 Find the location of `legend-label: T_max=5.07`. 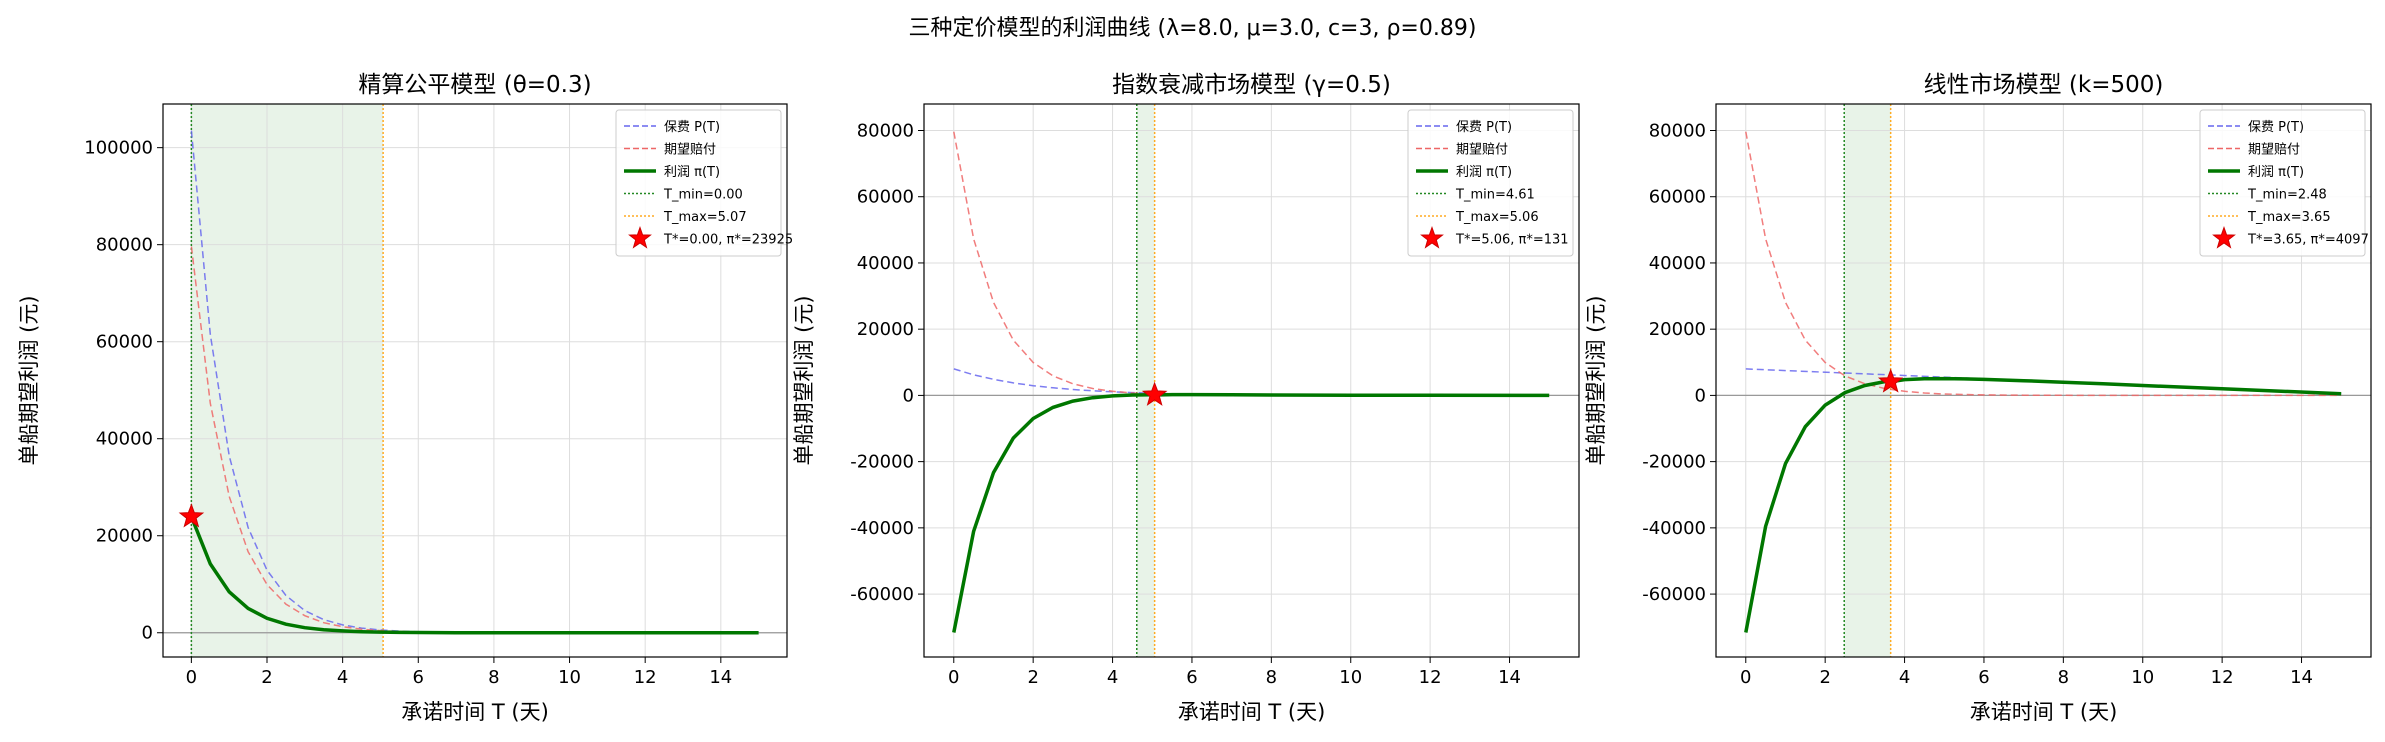

legend-label: T_max=5.07 is located at coordinates (705, 217).